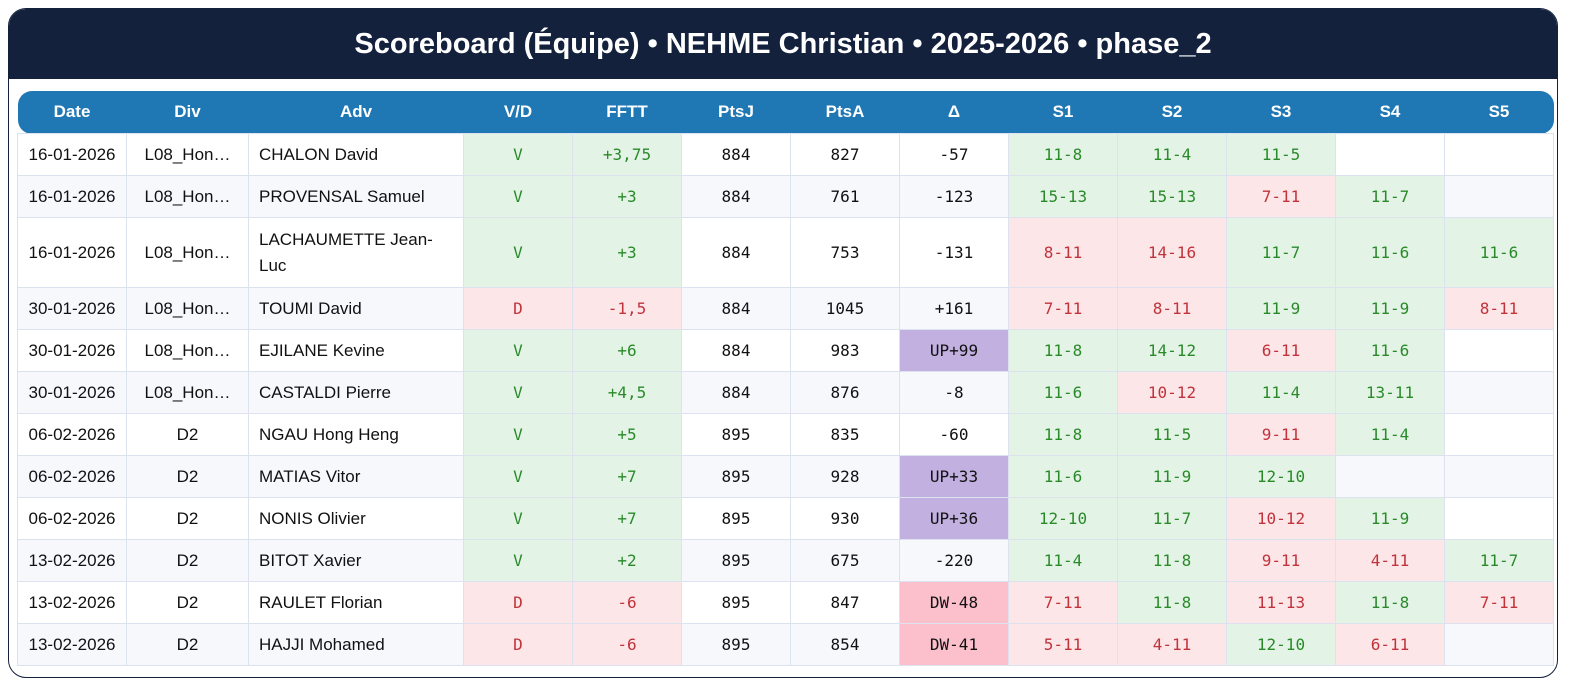  What do you see at coordinates (627, 518) in the screenshot?
I see `table-cell: +7` at bounding box center [627, 518].